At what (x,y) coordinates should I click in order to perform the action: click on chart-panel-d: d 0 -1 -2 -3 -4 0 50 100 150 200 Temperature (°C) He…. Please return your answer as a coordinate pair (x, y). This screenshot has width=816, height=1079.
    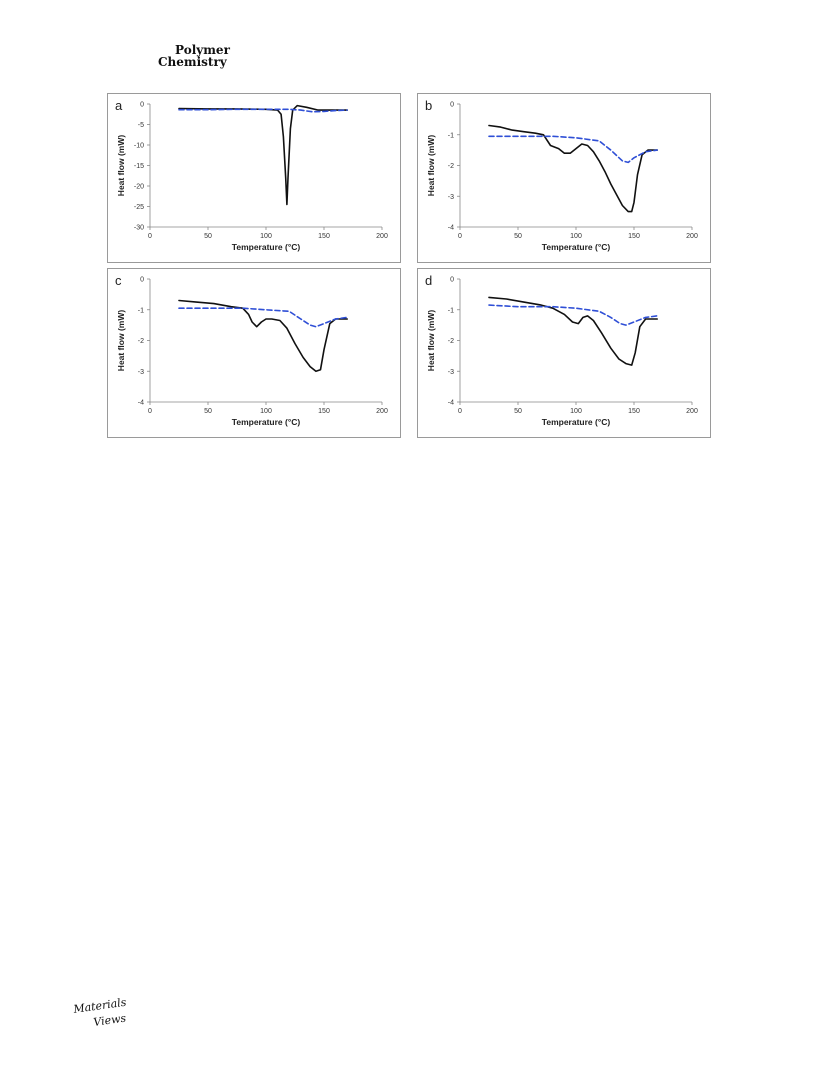
    Looking at the image, I should click on (564, 353).